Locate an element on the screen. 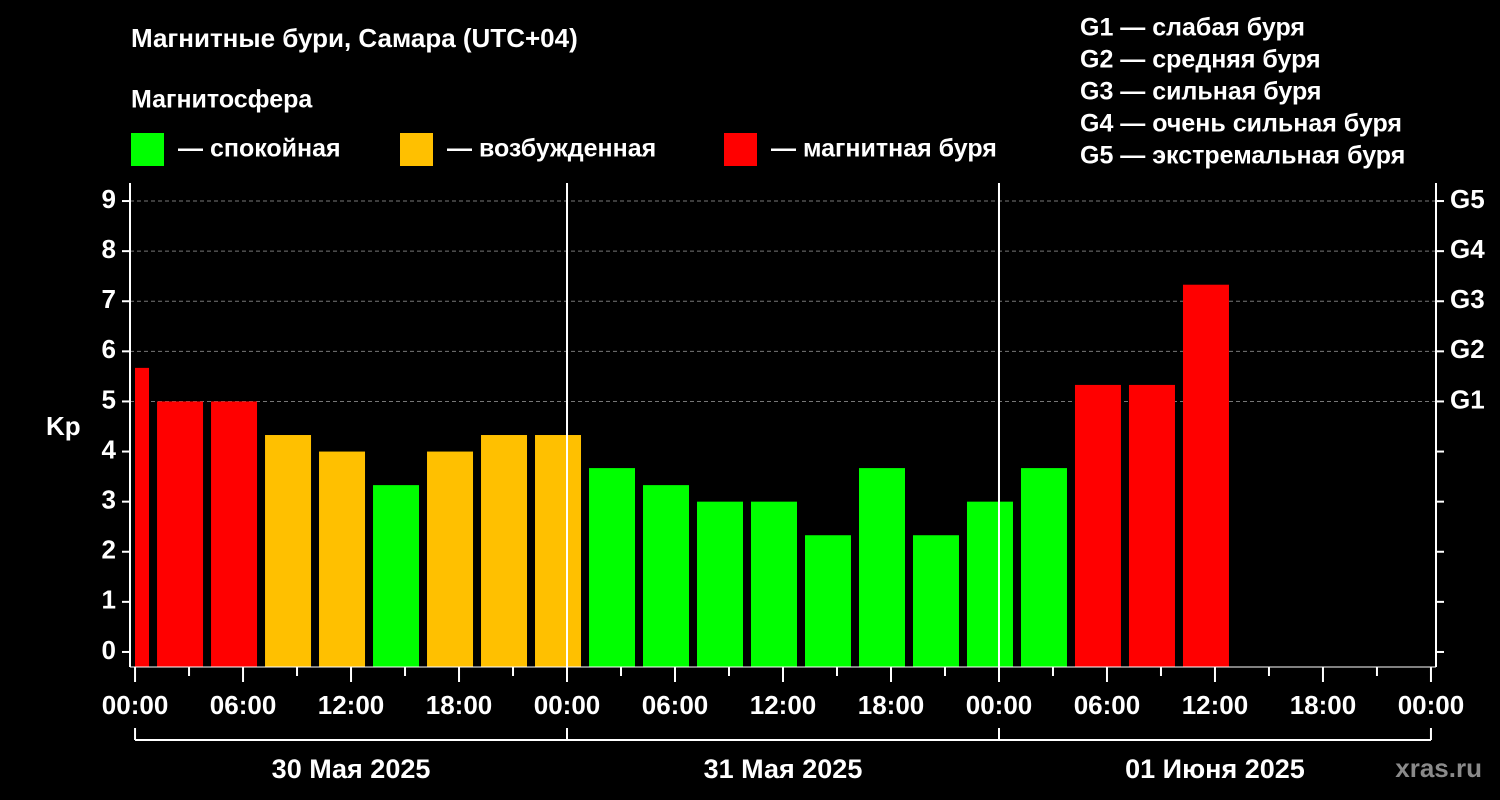 The image size is (1500, 800). watermark: xras.ru is located at coordinates (1438, 768).